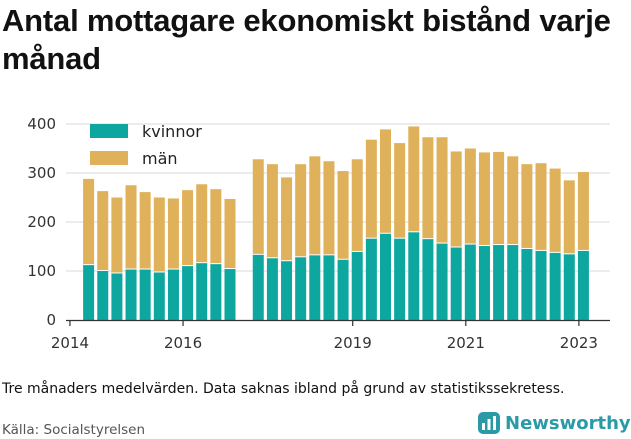 The image size is (631, 439). What do you see at coordinates (172, 131) in the screenshot?
I see `legend-label: kvinnor` at bounding box center [172, 131].